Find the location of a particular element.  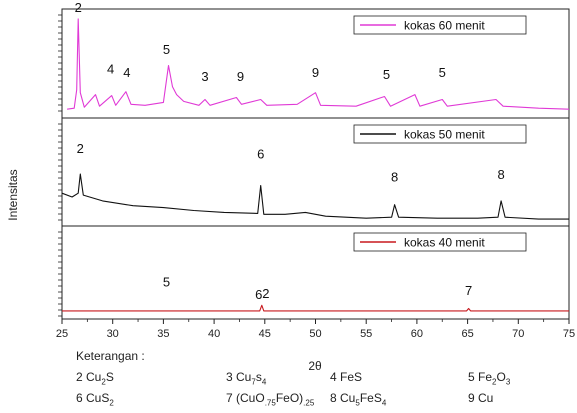

x-tick-label: 65 is located at coordinates (467, 334).